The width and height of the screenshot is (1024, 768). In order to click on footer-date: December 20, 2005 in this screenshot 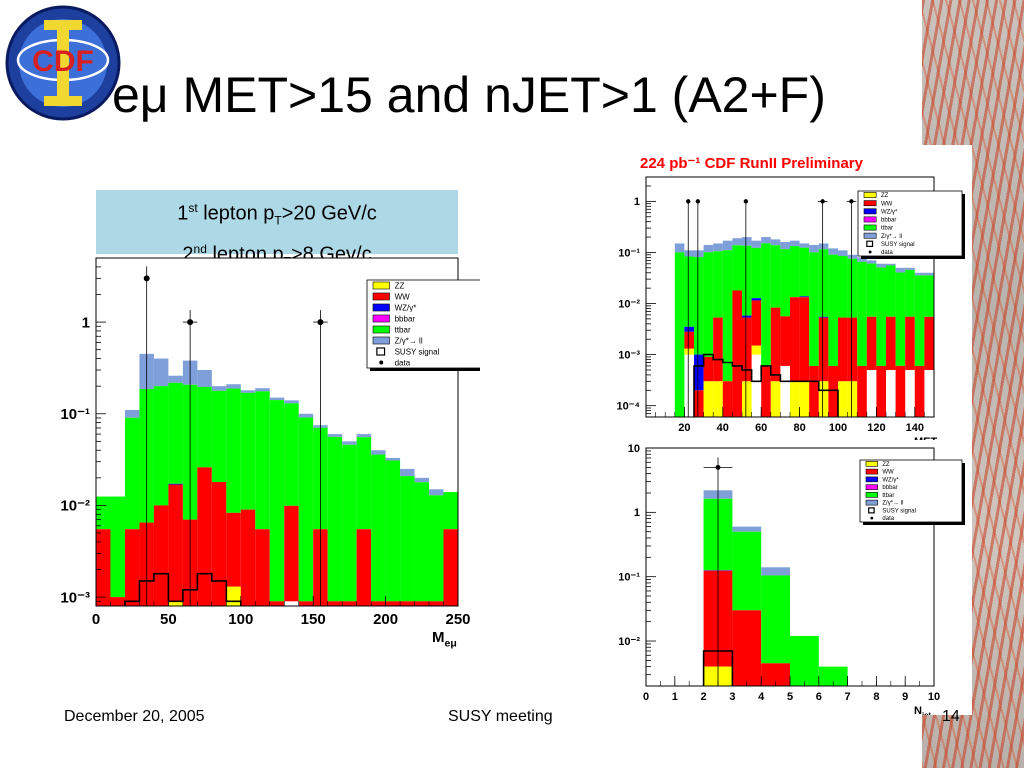, I will do `click(134, 716)`.